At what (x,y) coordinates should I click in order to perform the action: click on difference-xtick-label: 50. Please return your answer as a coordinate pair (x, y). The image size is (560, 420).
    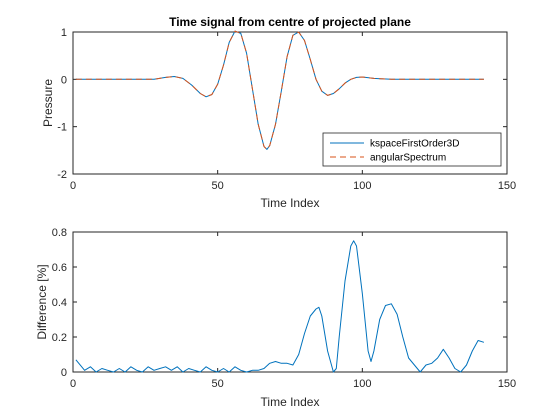
    Looking at the image, I should click on (218, 384).